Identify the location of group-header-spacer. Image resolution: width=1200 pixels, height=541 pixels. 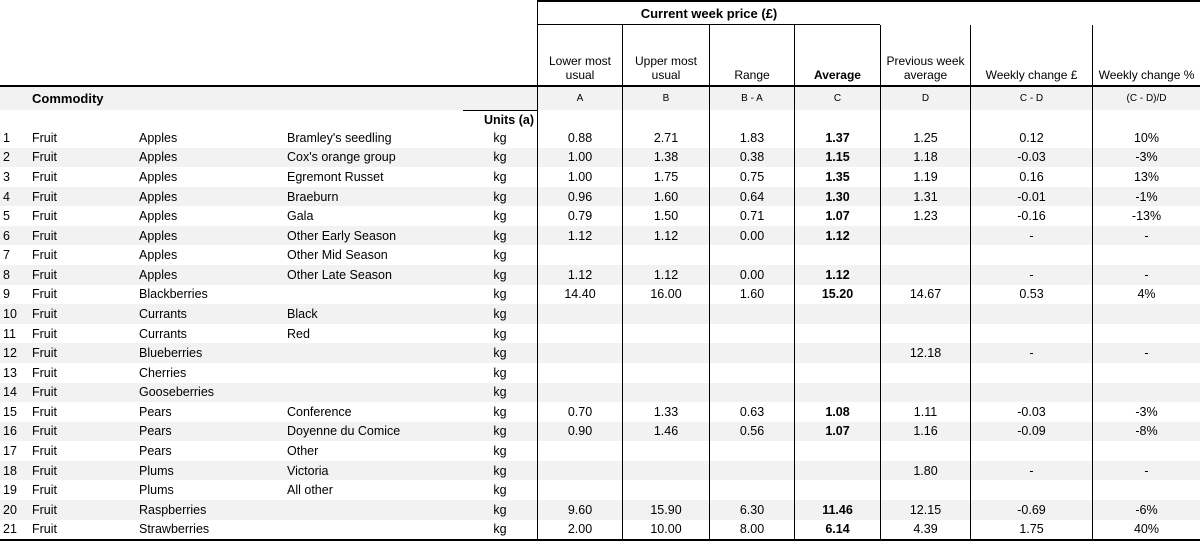
(268, 12).